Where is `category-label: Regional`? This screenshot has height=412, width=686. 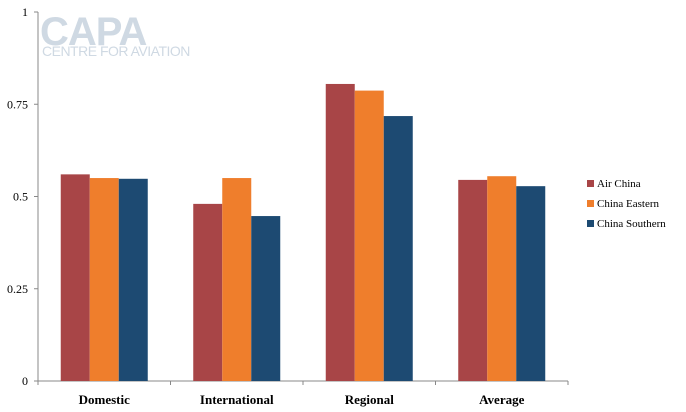 category-label: Regional is located at coordinates (370, 399).